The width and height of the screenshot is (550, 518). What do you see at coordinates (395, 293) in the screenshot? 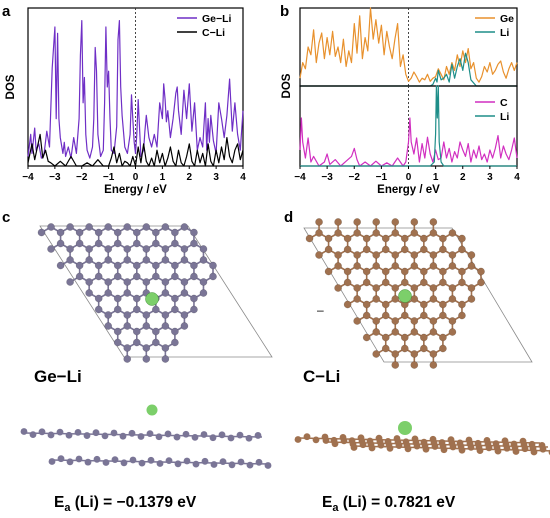
I see `bonds` at bounding box center [395, 293].